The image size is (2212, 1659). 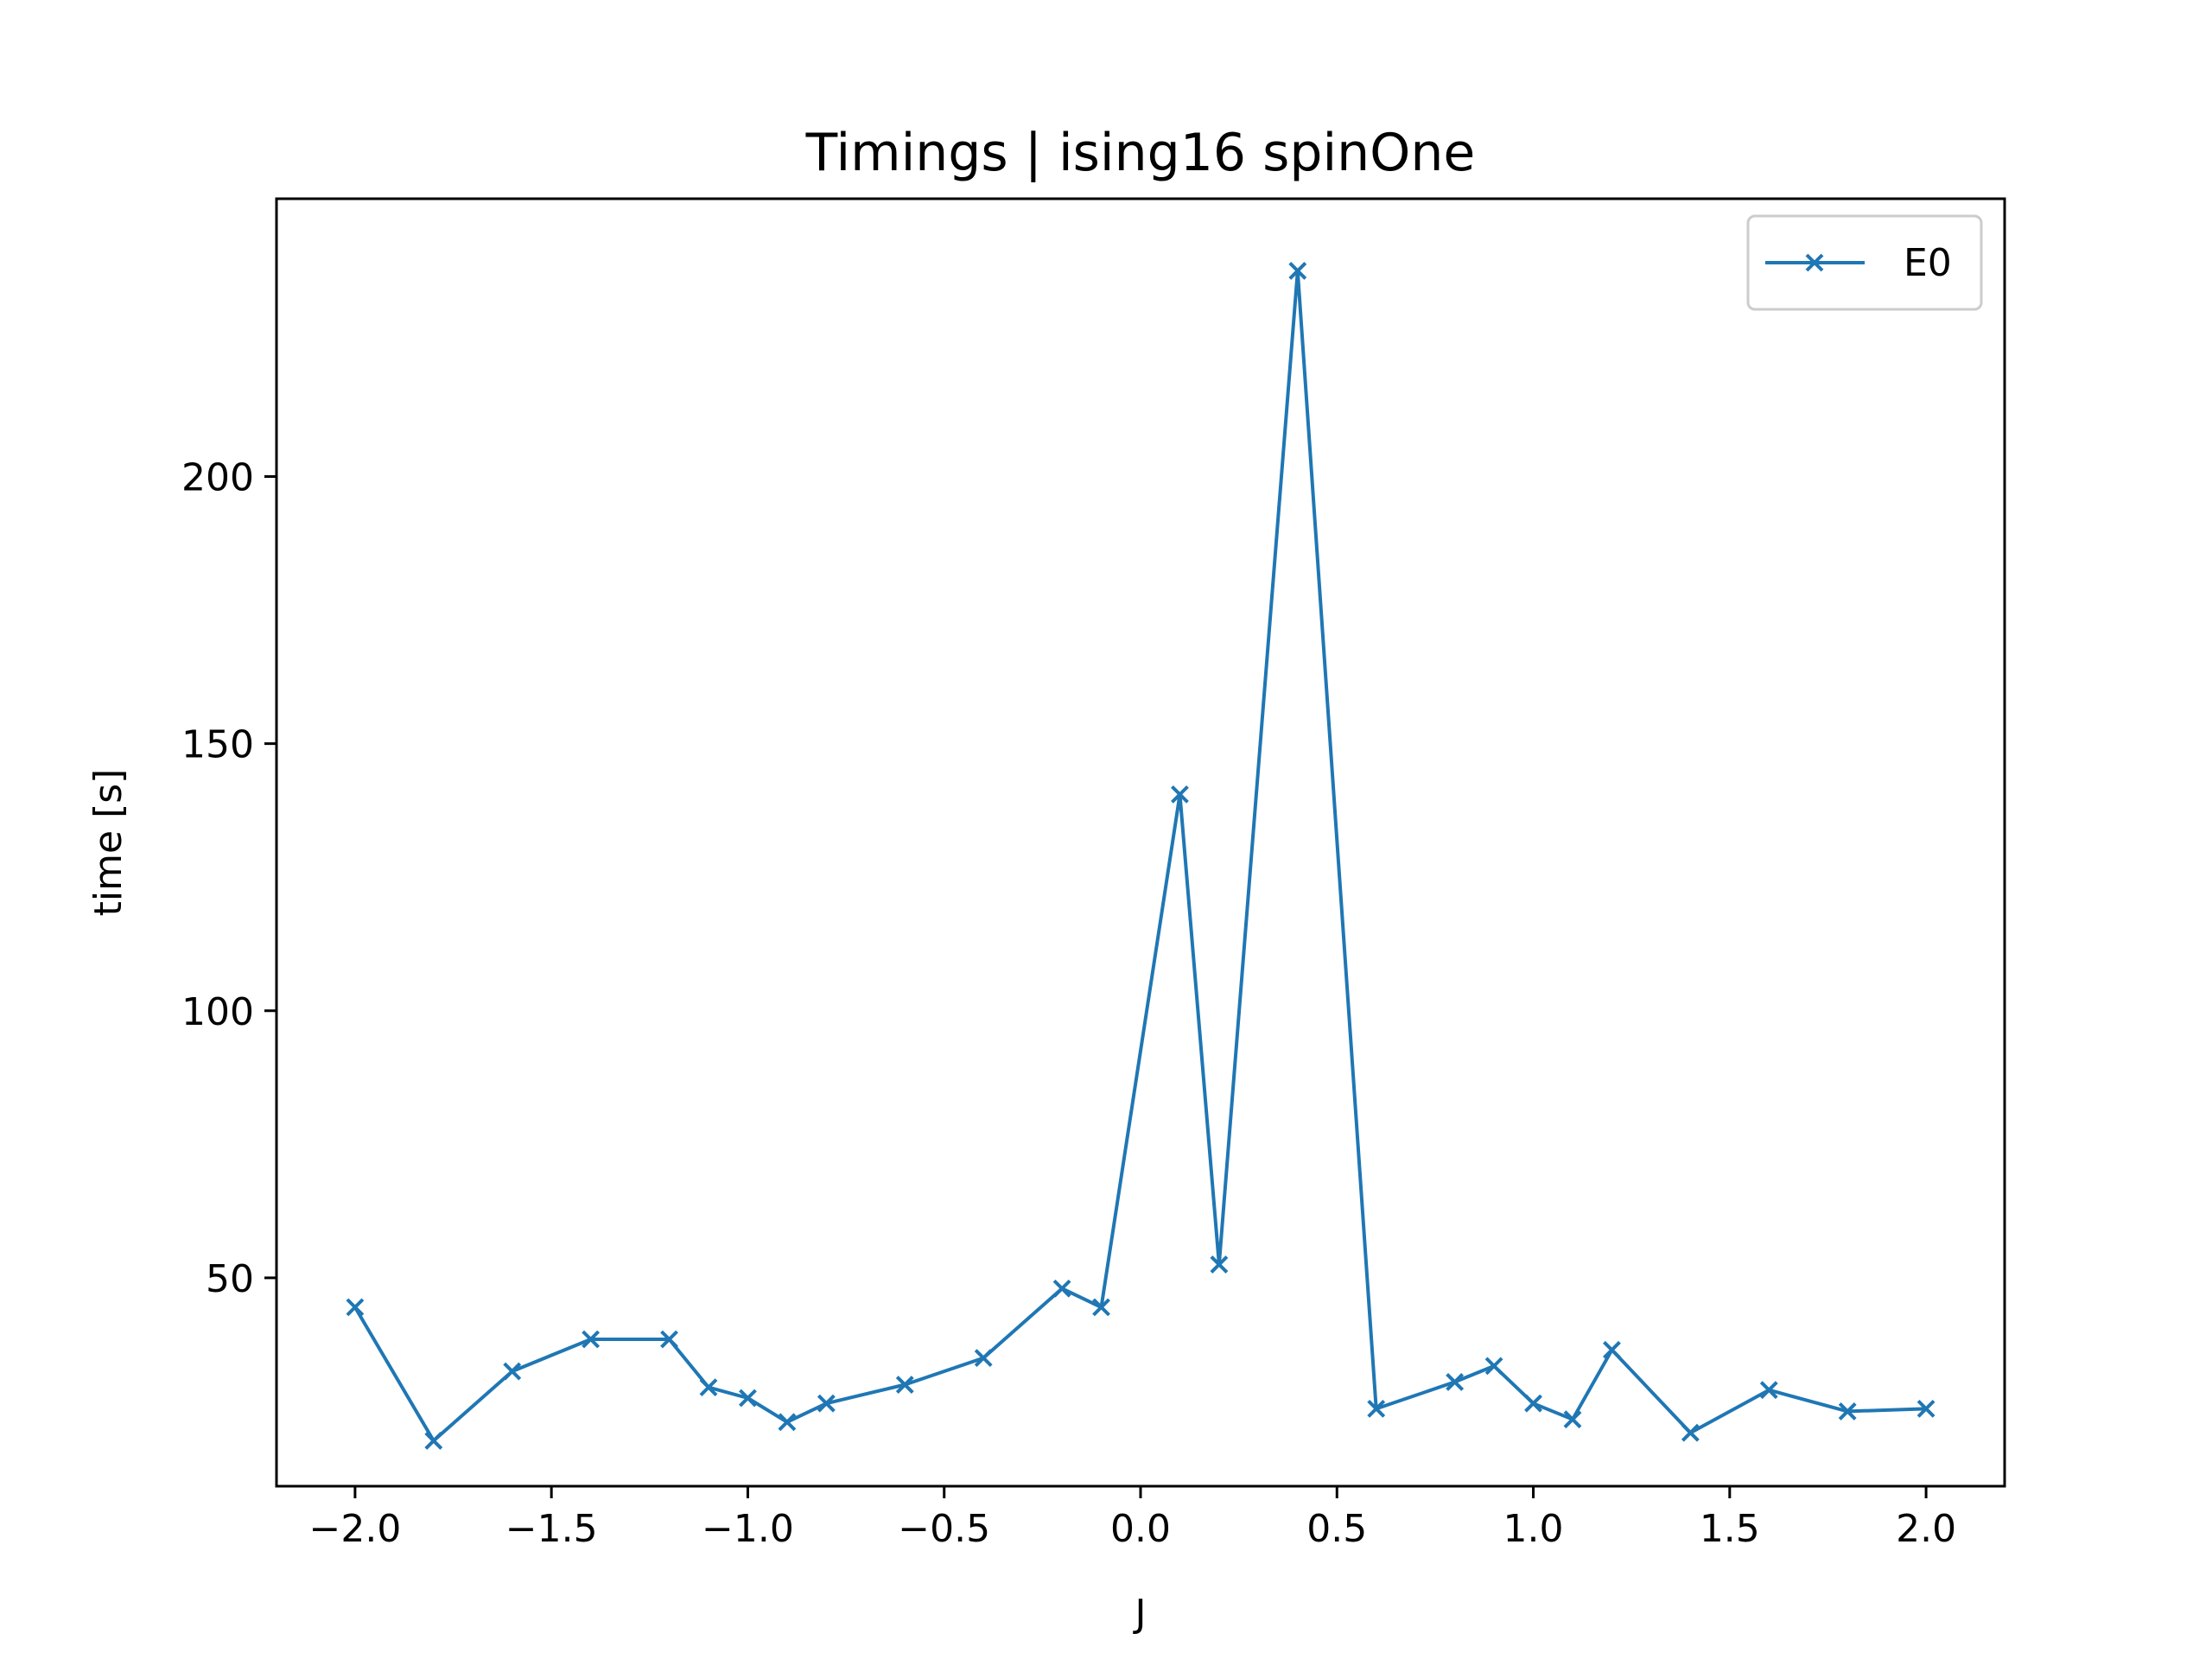 I want to click on x-tick-label: 0.0, so click(x=1140, y=1529).